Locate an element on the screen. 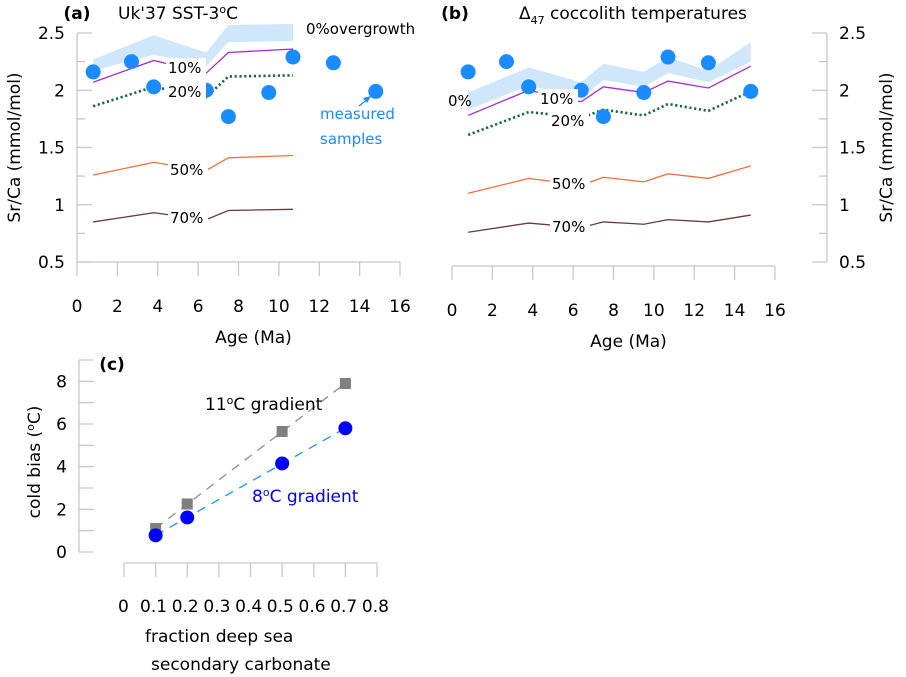 Image resolution: width=906 pixels, height=677 pixels. label-suffix: C gradient is located at coordinates (314, 497).